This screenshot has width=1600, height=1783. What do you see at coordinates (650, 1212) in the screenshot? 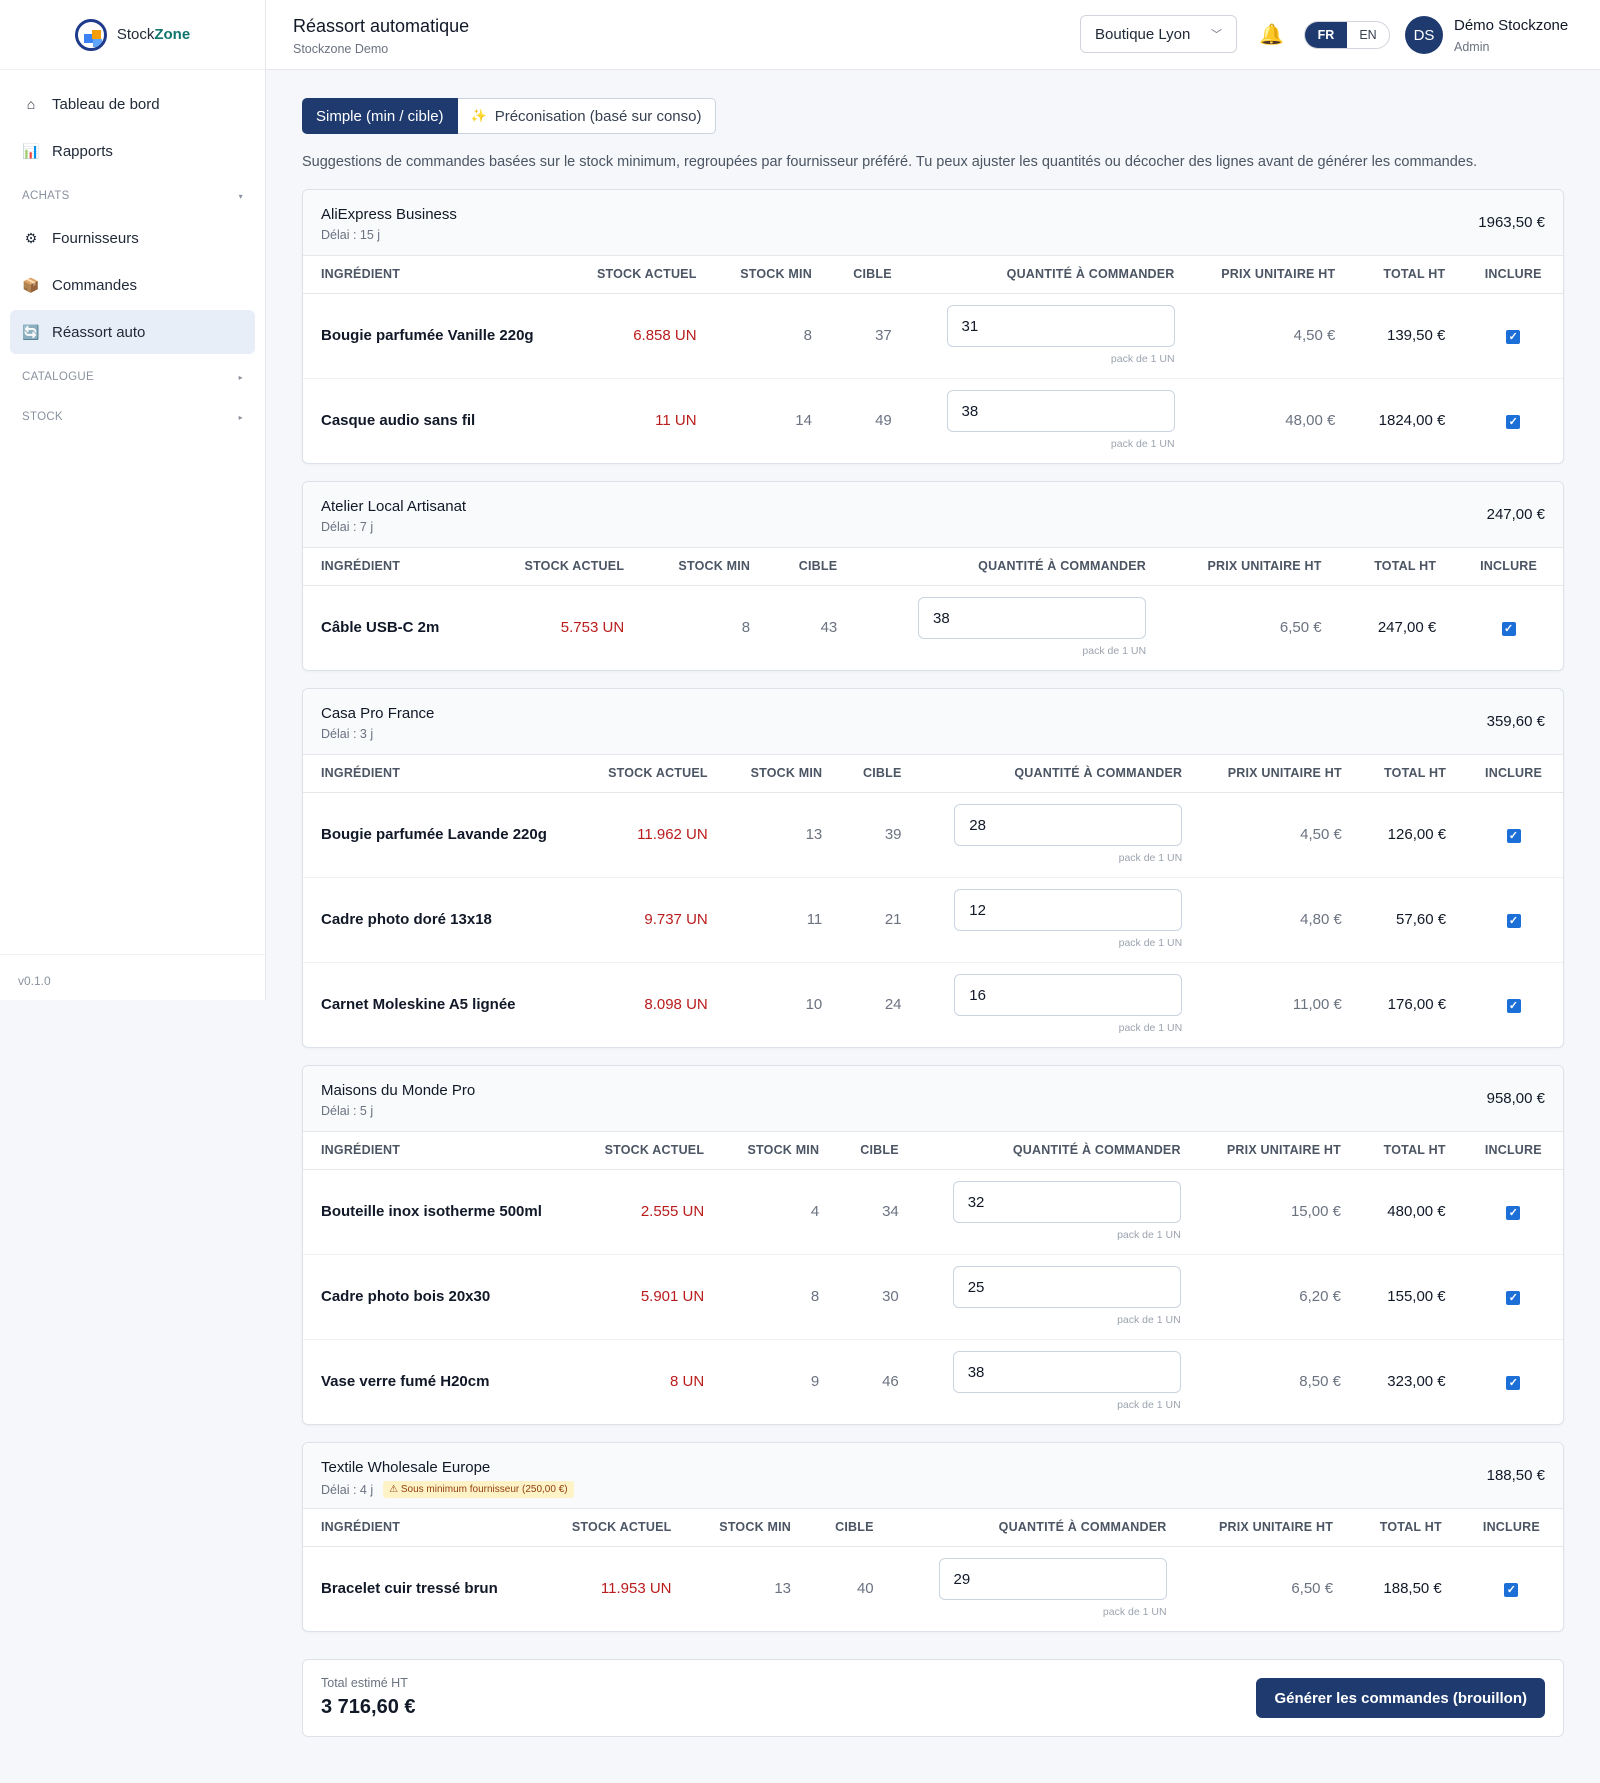
I see `current-stock: 2.555 UN` at bounding box center [650, 1212].